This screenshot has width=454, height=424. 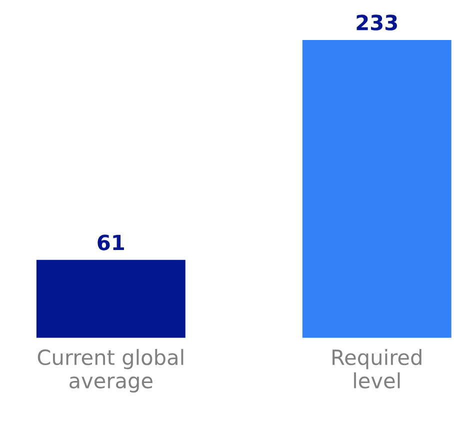 I want to click on x-tick-label: Current global average, so click(x=111, y=371).